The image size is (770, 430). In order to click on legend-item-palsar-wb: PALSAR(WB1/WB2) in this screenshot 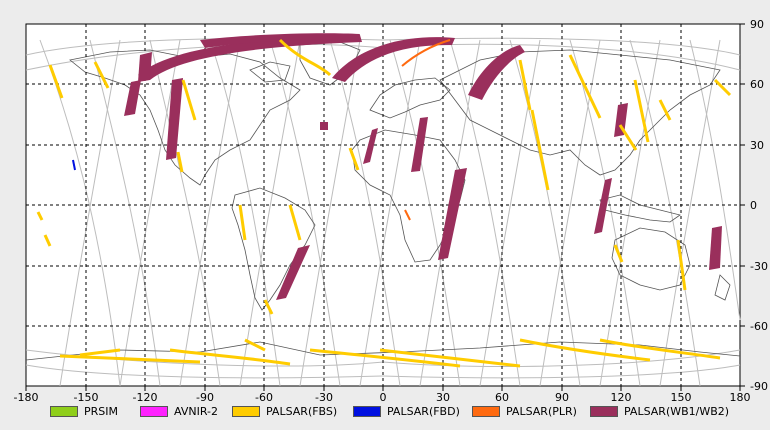, I will do `click(659, 411)`.